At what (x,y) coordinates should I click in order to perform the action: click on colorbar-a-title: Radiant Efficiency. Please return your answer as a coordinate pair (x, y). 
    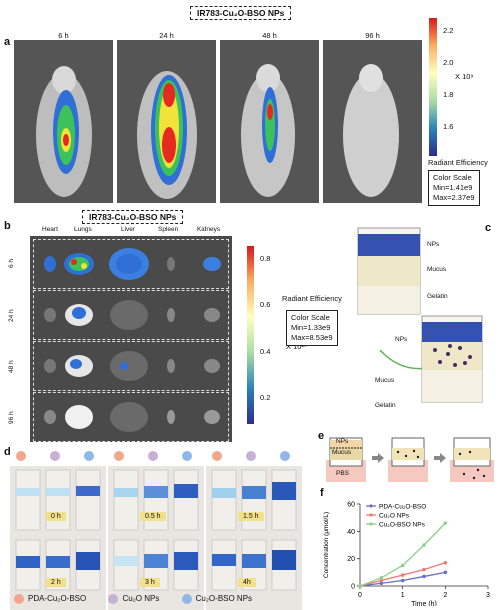
    Looking at the image, I should click on (458, 162).